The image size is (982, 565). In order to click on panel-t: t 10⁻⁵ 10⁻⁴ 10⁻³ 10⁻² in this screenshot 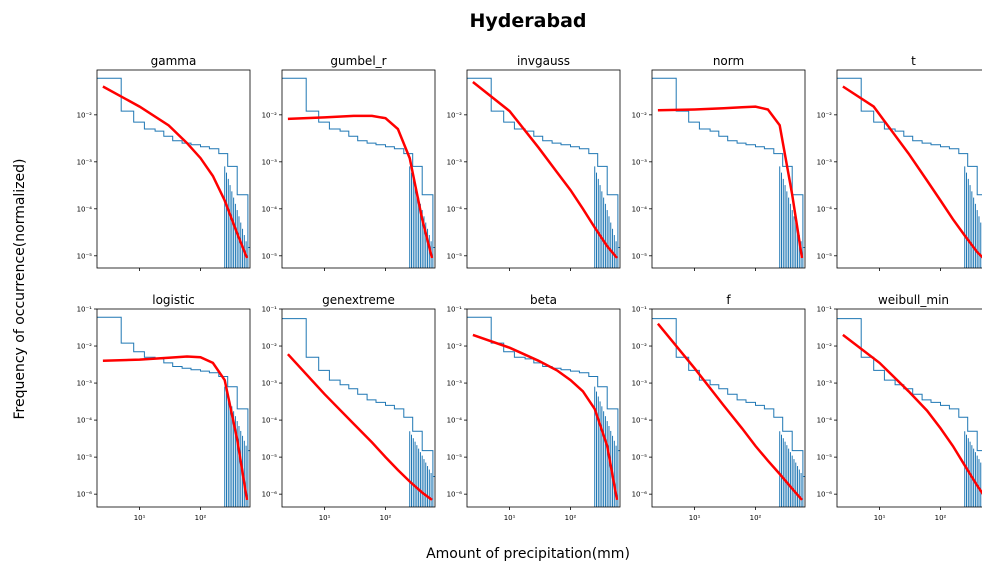, I will do `click(899, 162)`.